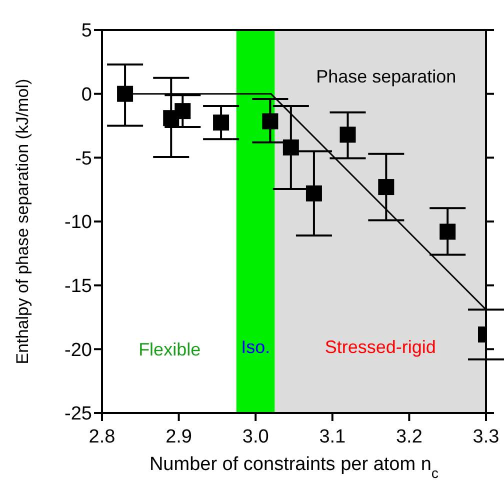 This screenshot has height=491, width=504. What do you see at coordinates (86, 31) in the screenshot?
I see `y-tick-label: 5` at bounding box center [86, 31].